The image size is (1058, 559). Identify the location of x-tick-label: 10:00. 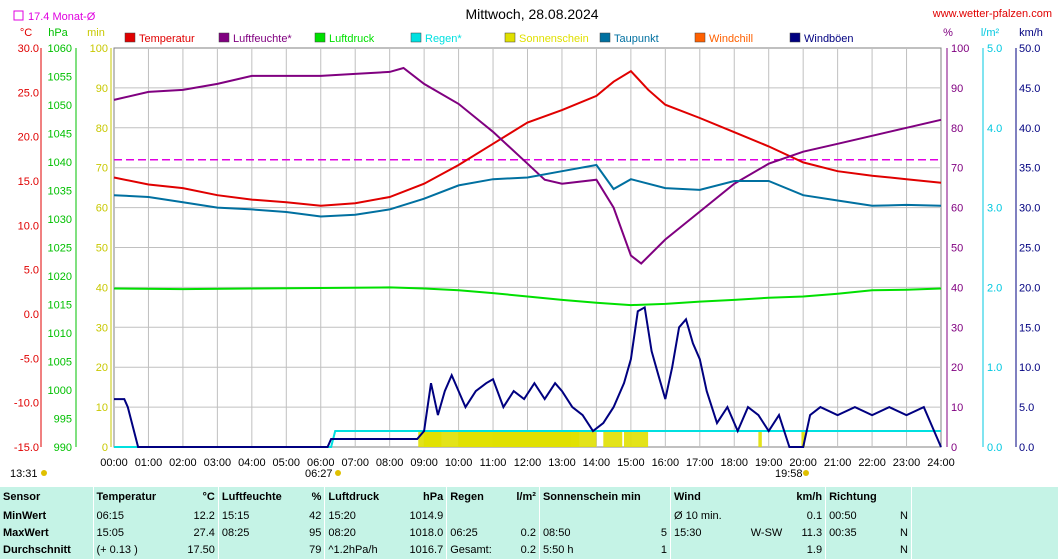
(459, 463).